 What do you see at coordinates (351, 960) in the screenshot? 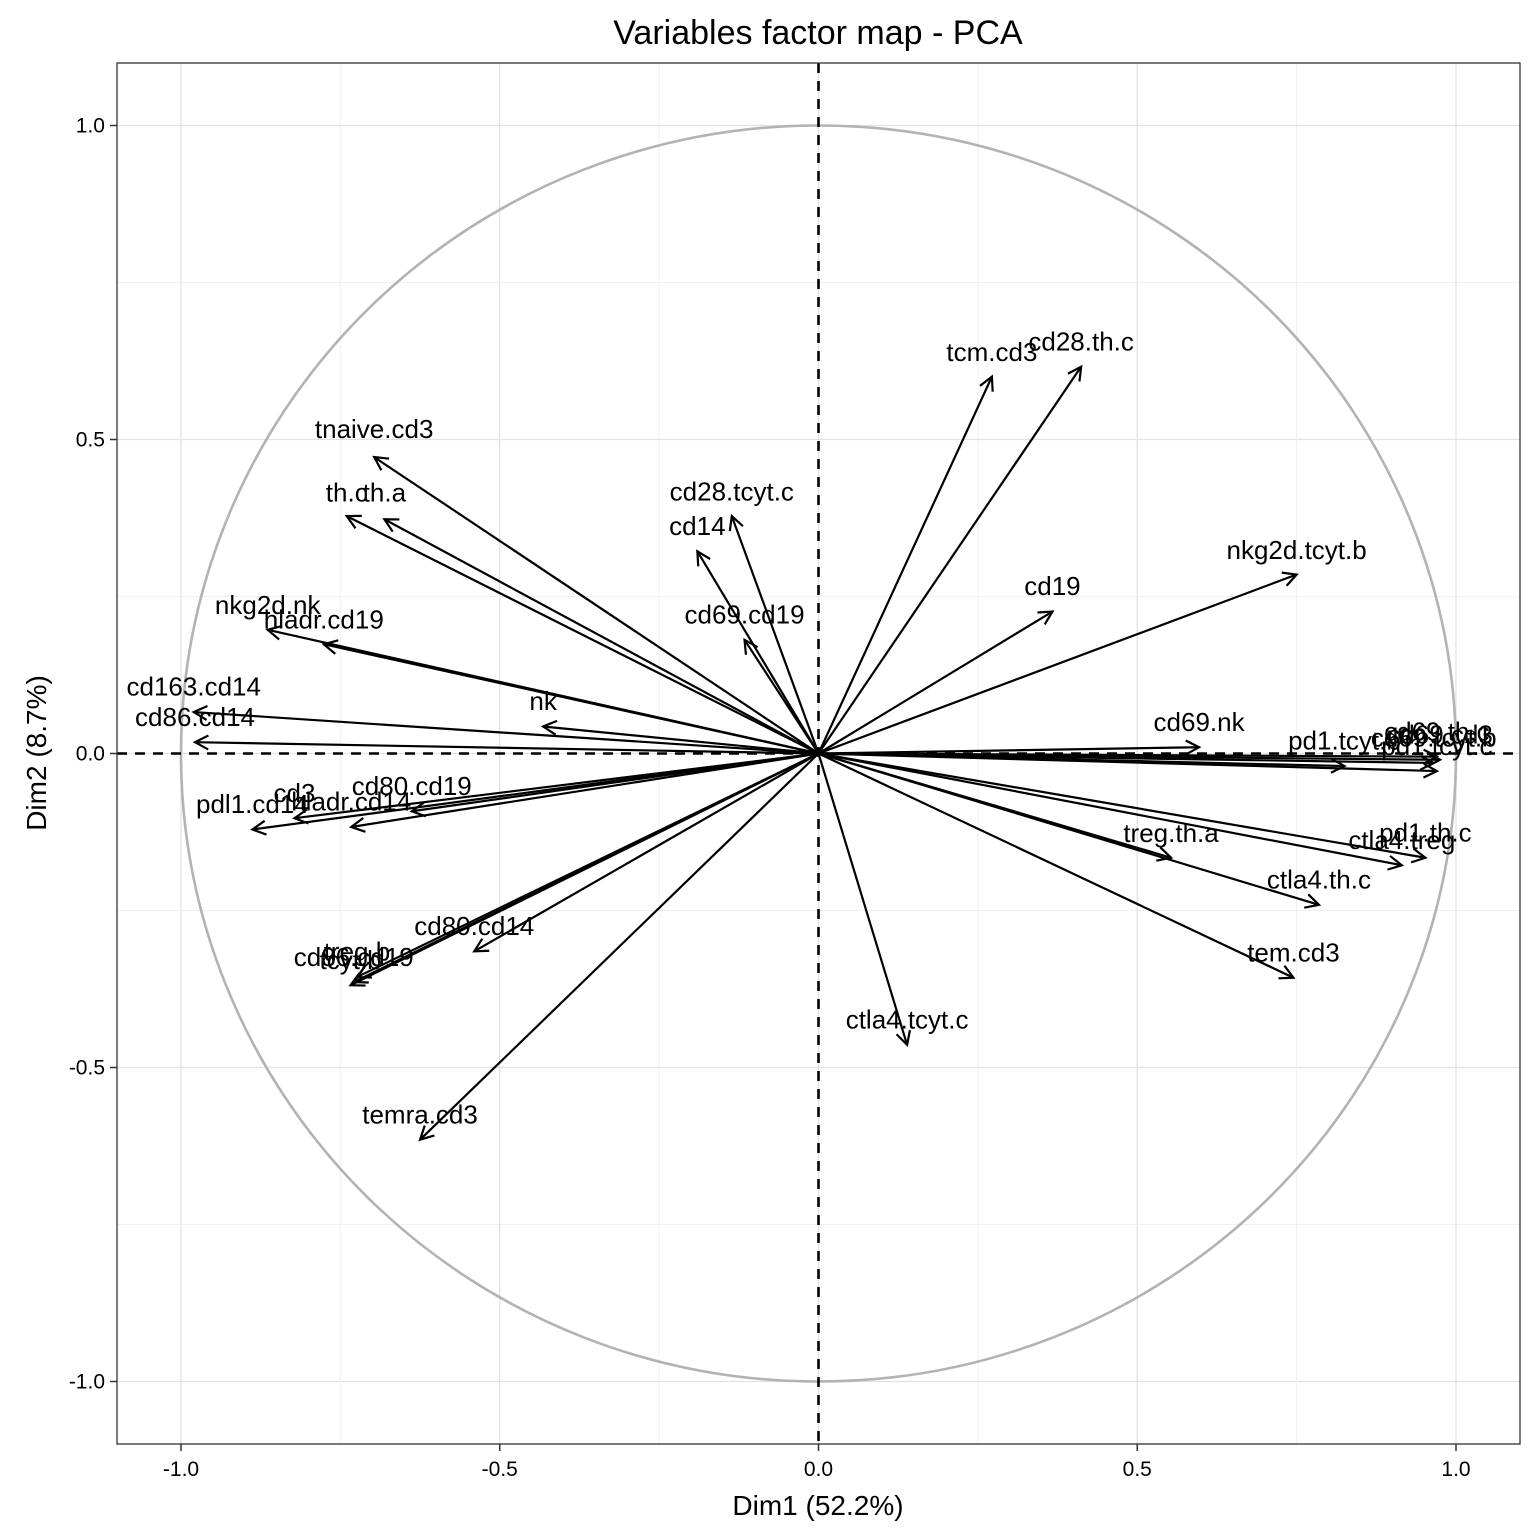
I see `variable-label-tcyt-b: tcyt.b` at bounding box center [351, 960].